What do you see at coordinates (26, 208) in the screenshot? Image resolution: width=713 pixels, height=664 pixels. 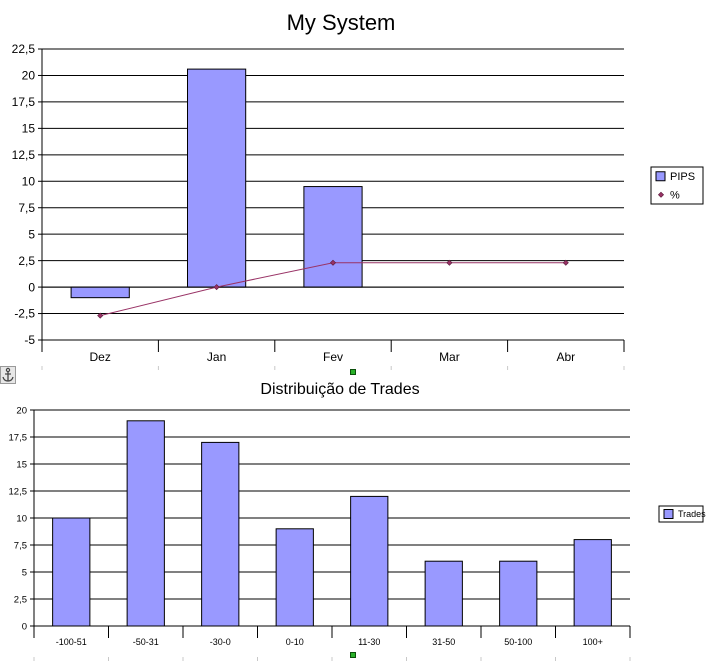 I see `chart1-y-tick-label: 7,5` at bounding box center [26, 208].